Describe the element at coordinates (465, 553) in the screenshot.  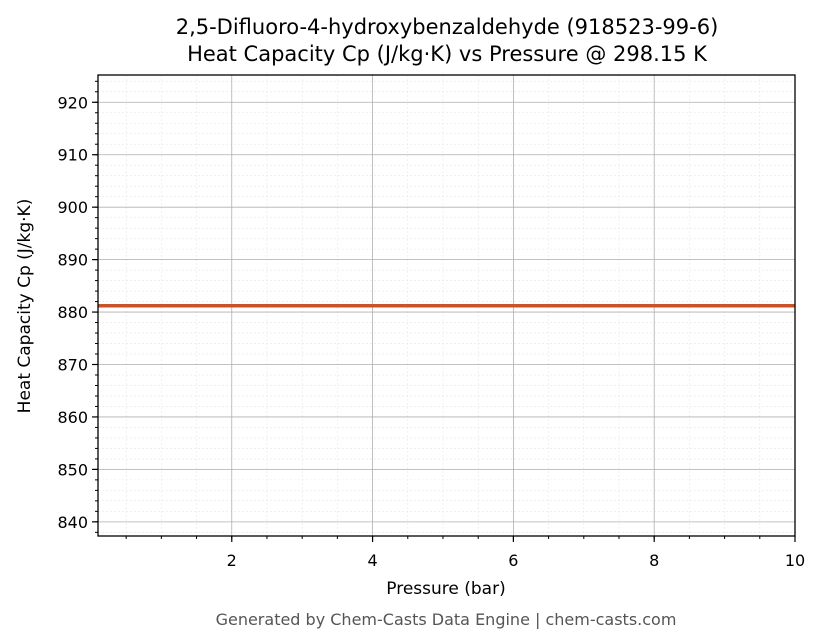
I see `x-axis-ticks: 2 4 6 8 10` at that location.